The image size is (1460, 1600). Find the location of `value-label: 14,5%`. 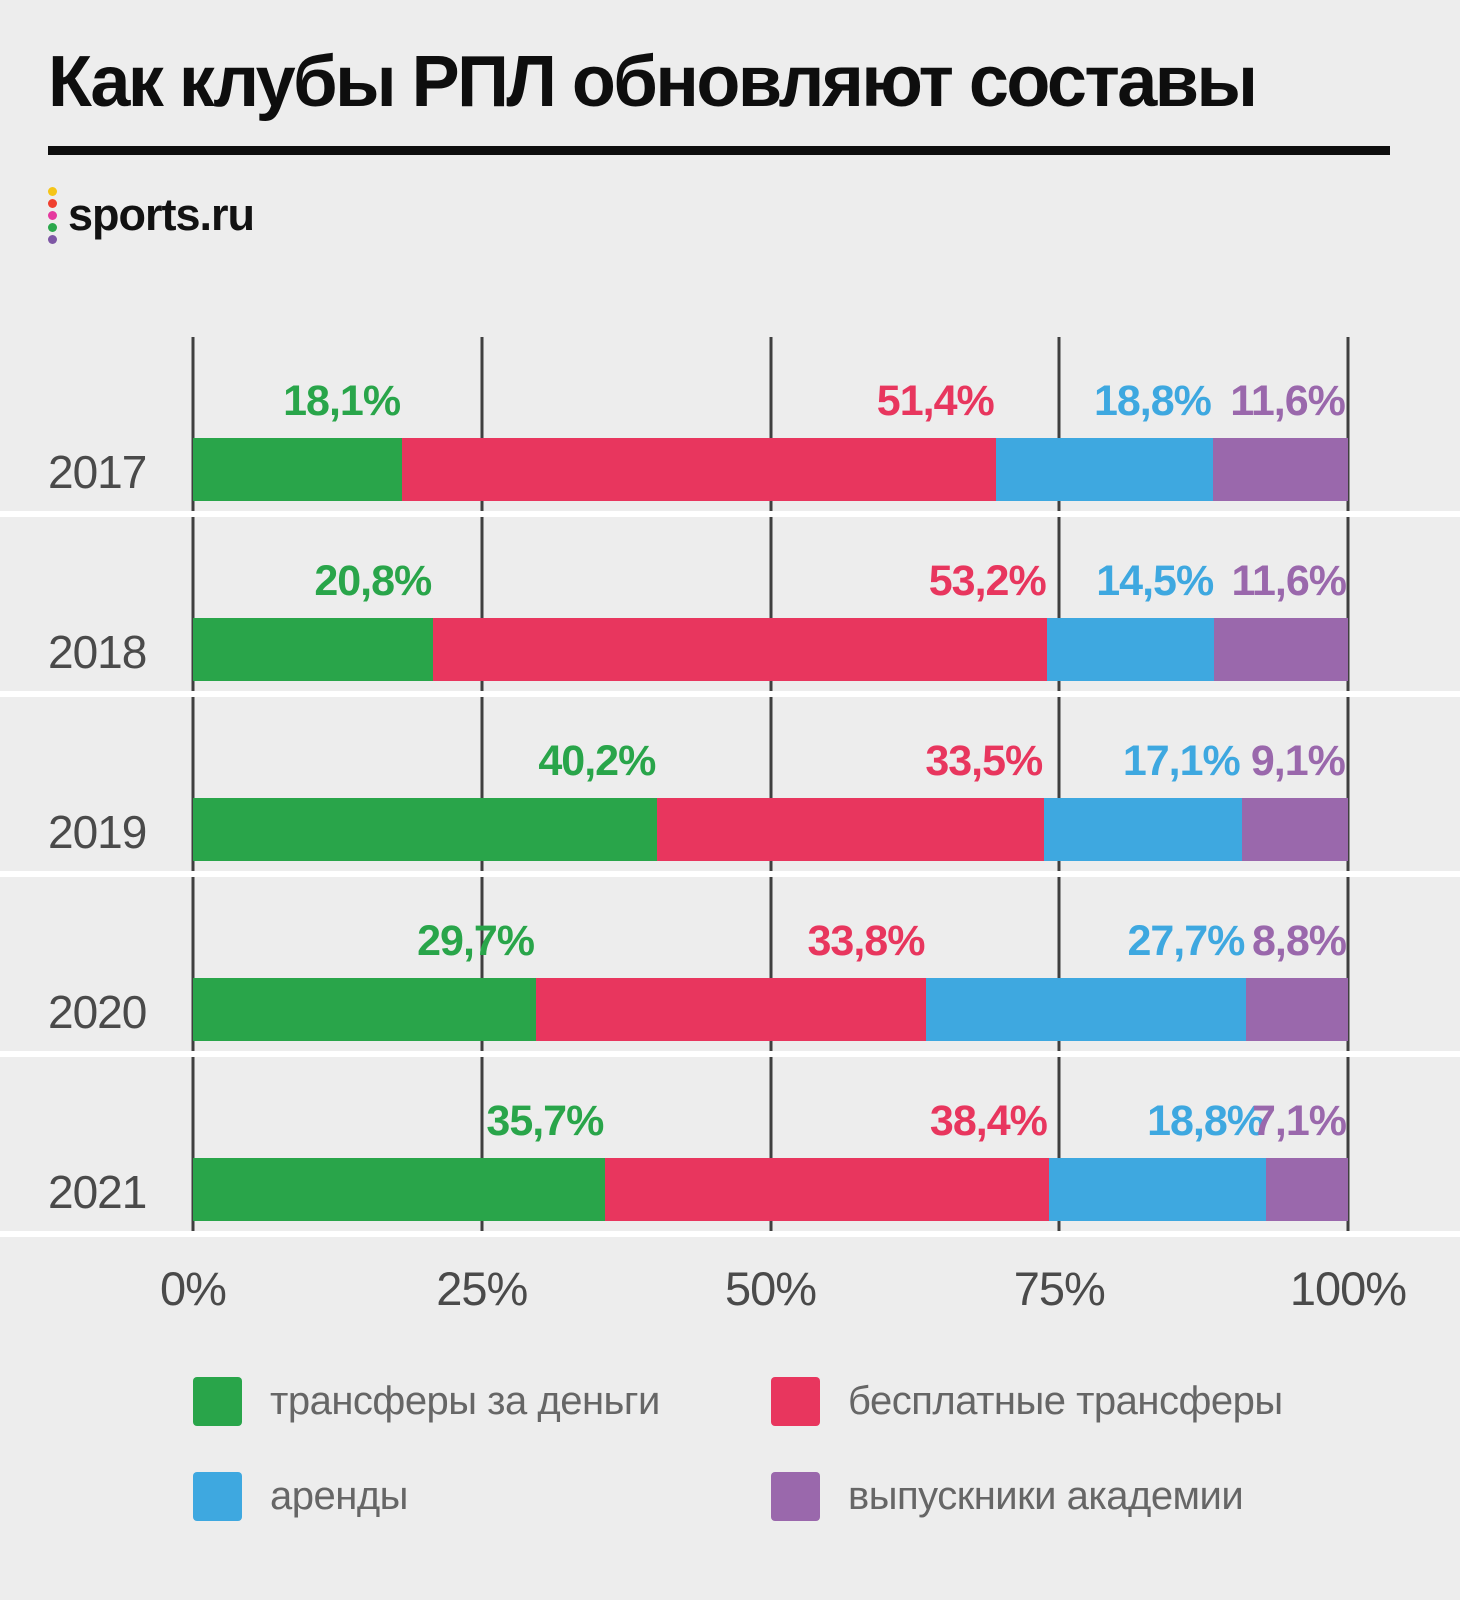

value-label: 14,5% is located at coordinates (1155, 581).